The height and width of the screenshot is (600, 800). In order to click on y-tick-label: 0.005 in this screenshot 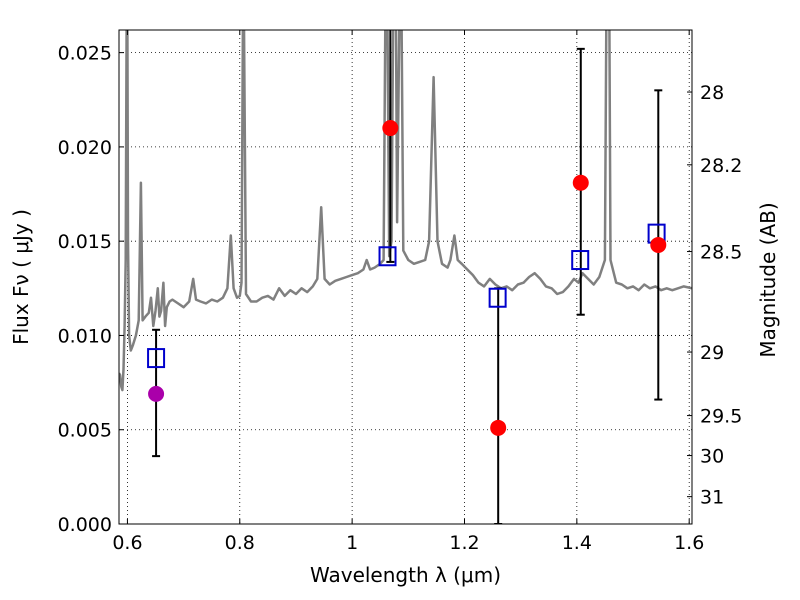, I will do `click(85, 431)`.